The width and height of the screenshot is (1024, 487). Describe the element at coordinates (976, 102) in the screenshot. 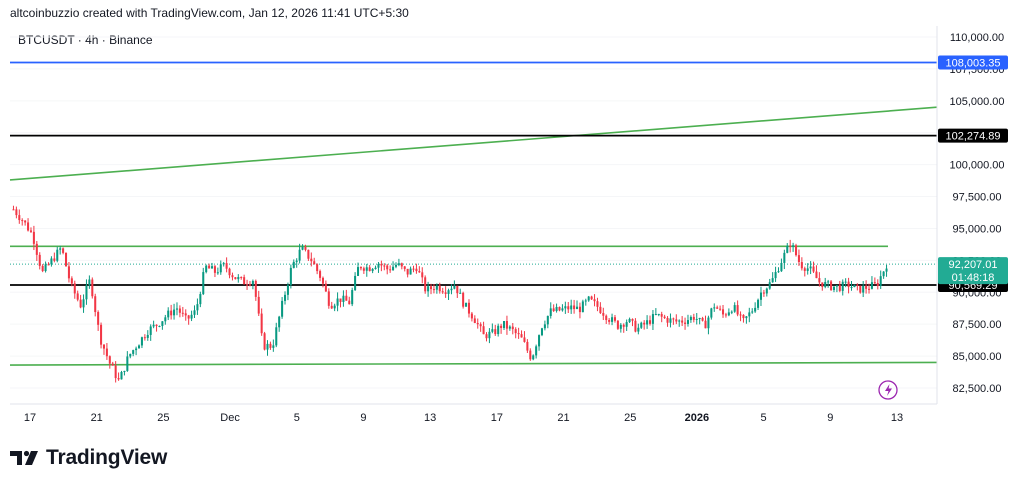

I see `y-tick-label: 105,000.00` at that location.